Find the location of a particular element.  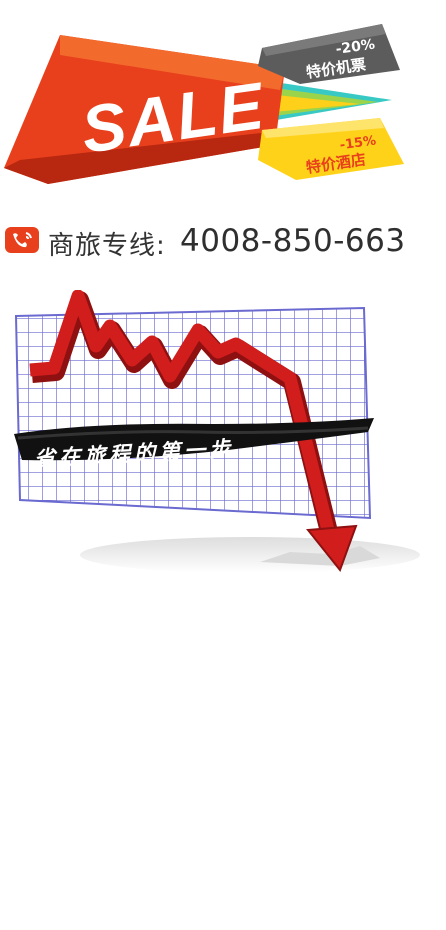

hotline-number: 4008-850-663 is located at coordinates (293, 241).